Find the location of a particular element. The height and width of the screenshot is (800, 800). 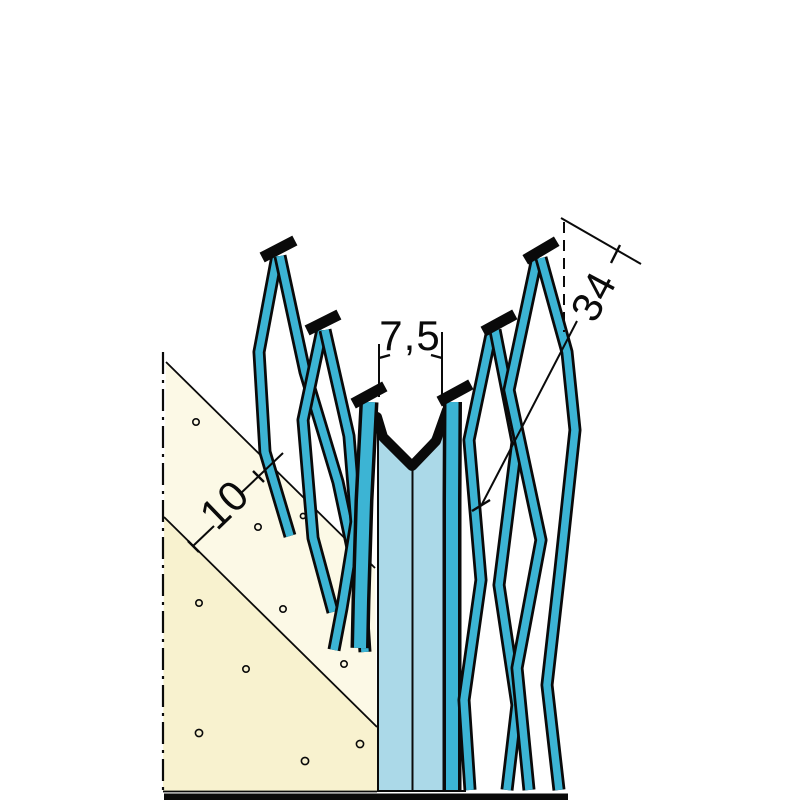

channel-interior is located at coordinates (411, 604).